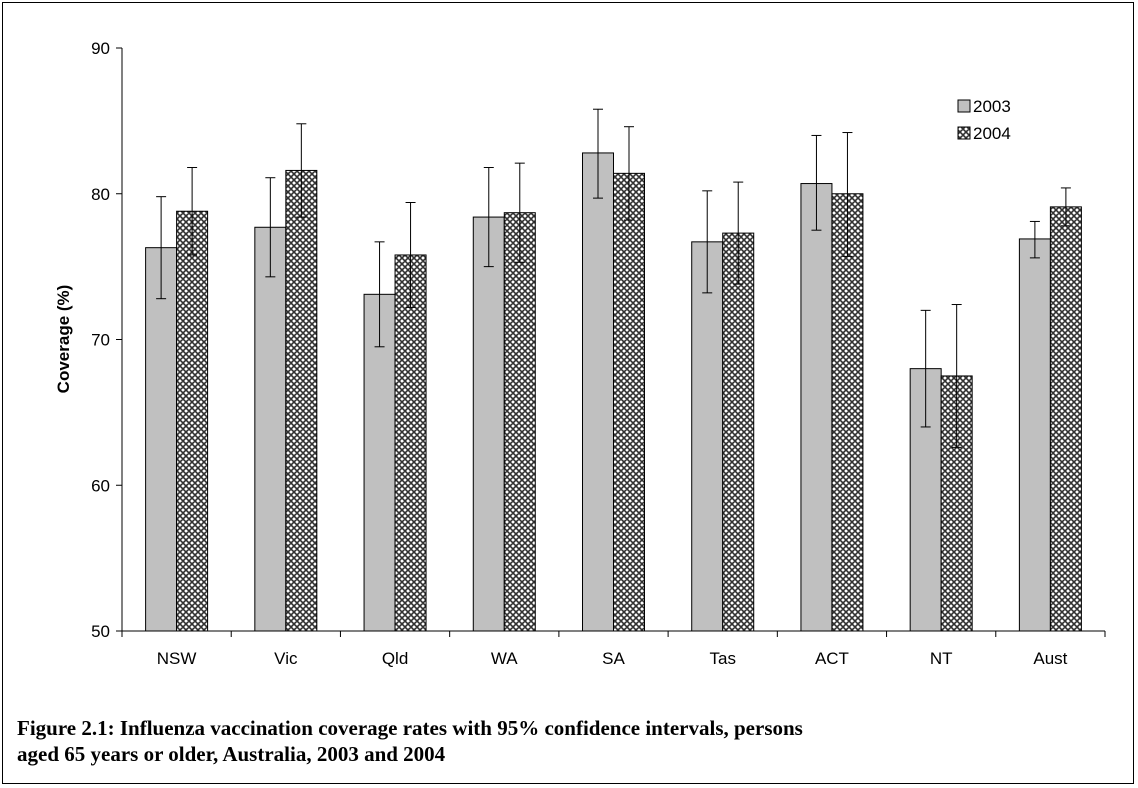 The height and width of the screenshot is (788, 1138). I want to click on y-ticks-layer: 50 60 70 80 90, so click(106, 340).